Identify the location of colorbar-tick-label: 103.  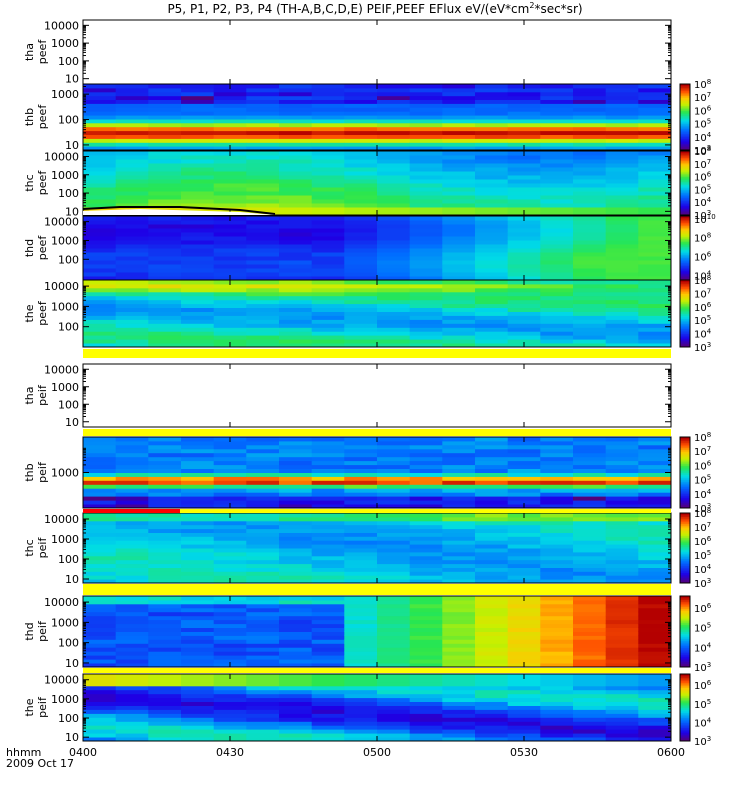
(702, 347).